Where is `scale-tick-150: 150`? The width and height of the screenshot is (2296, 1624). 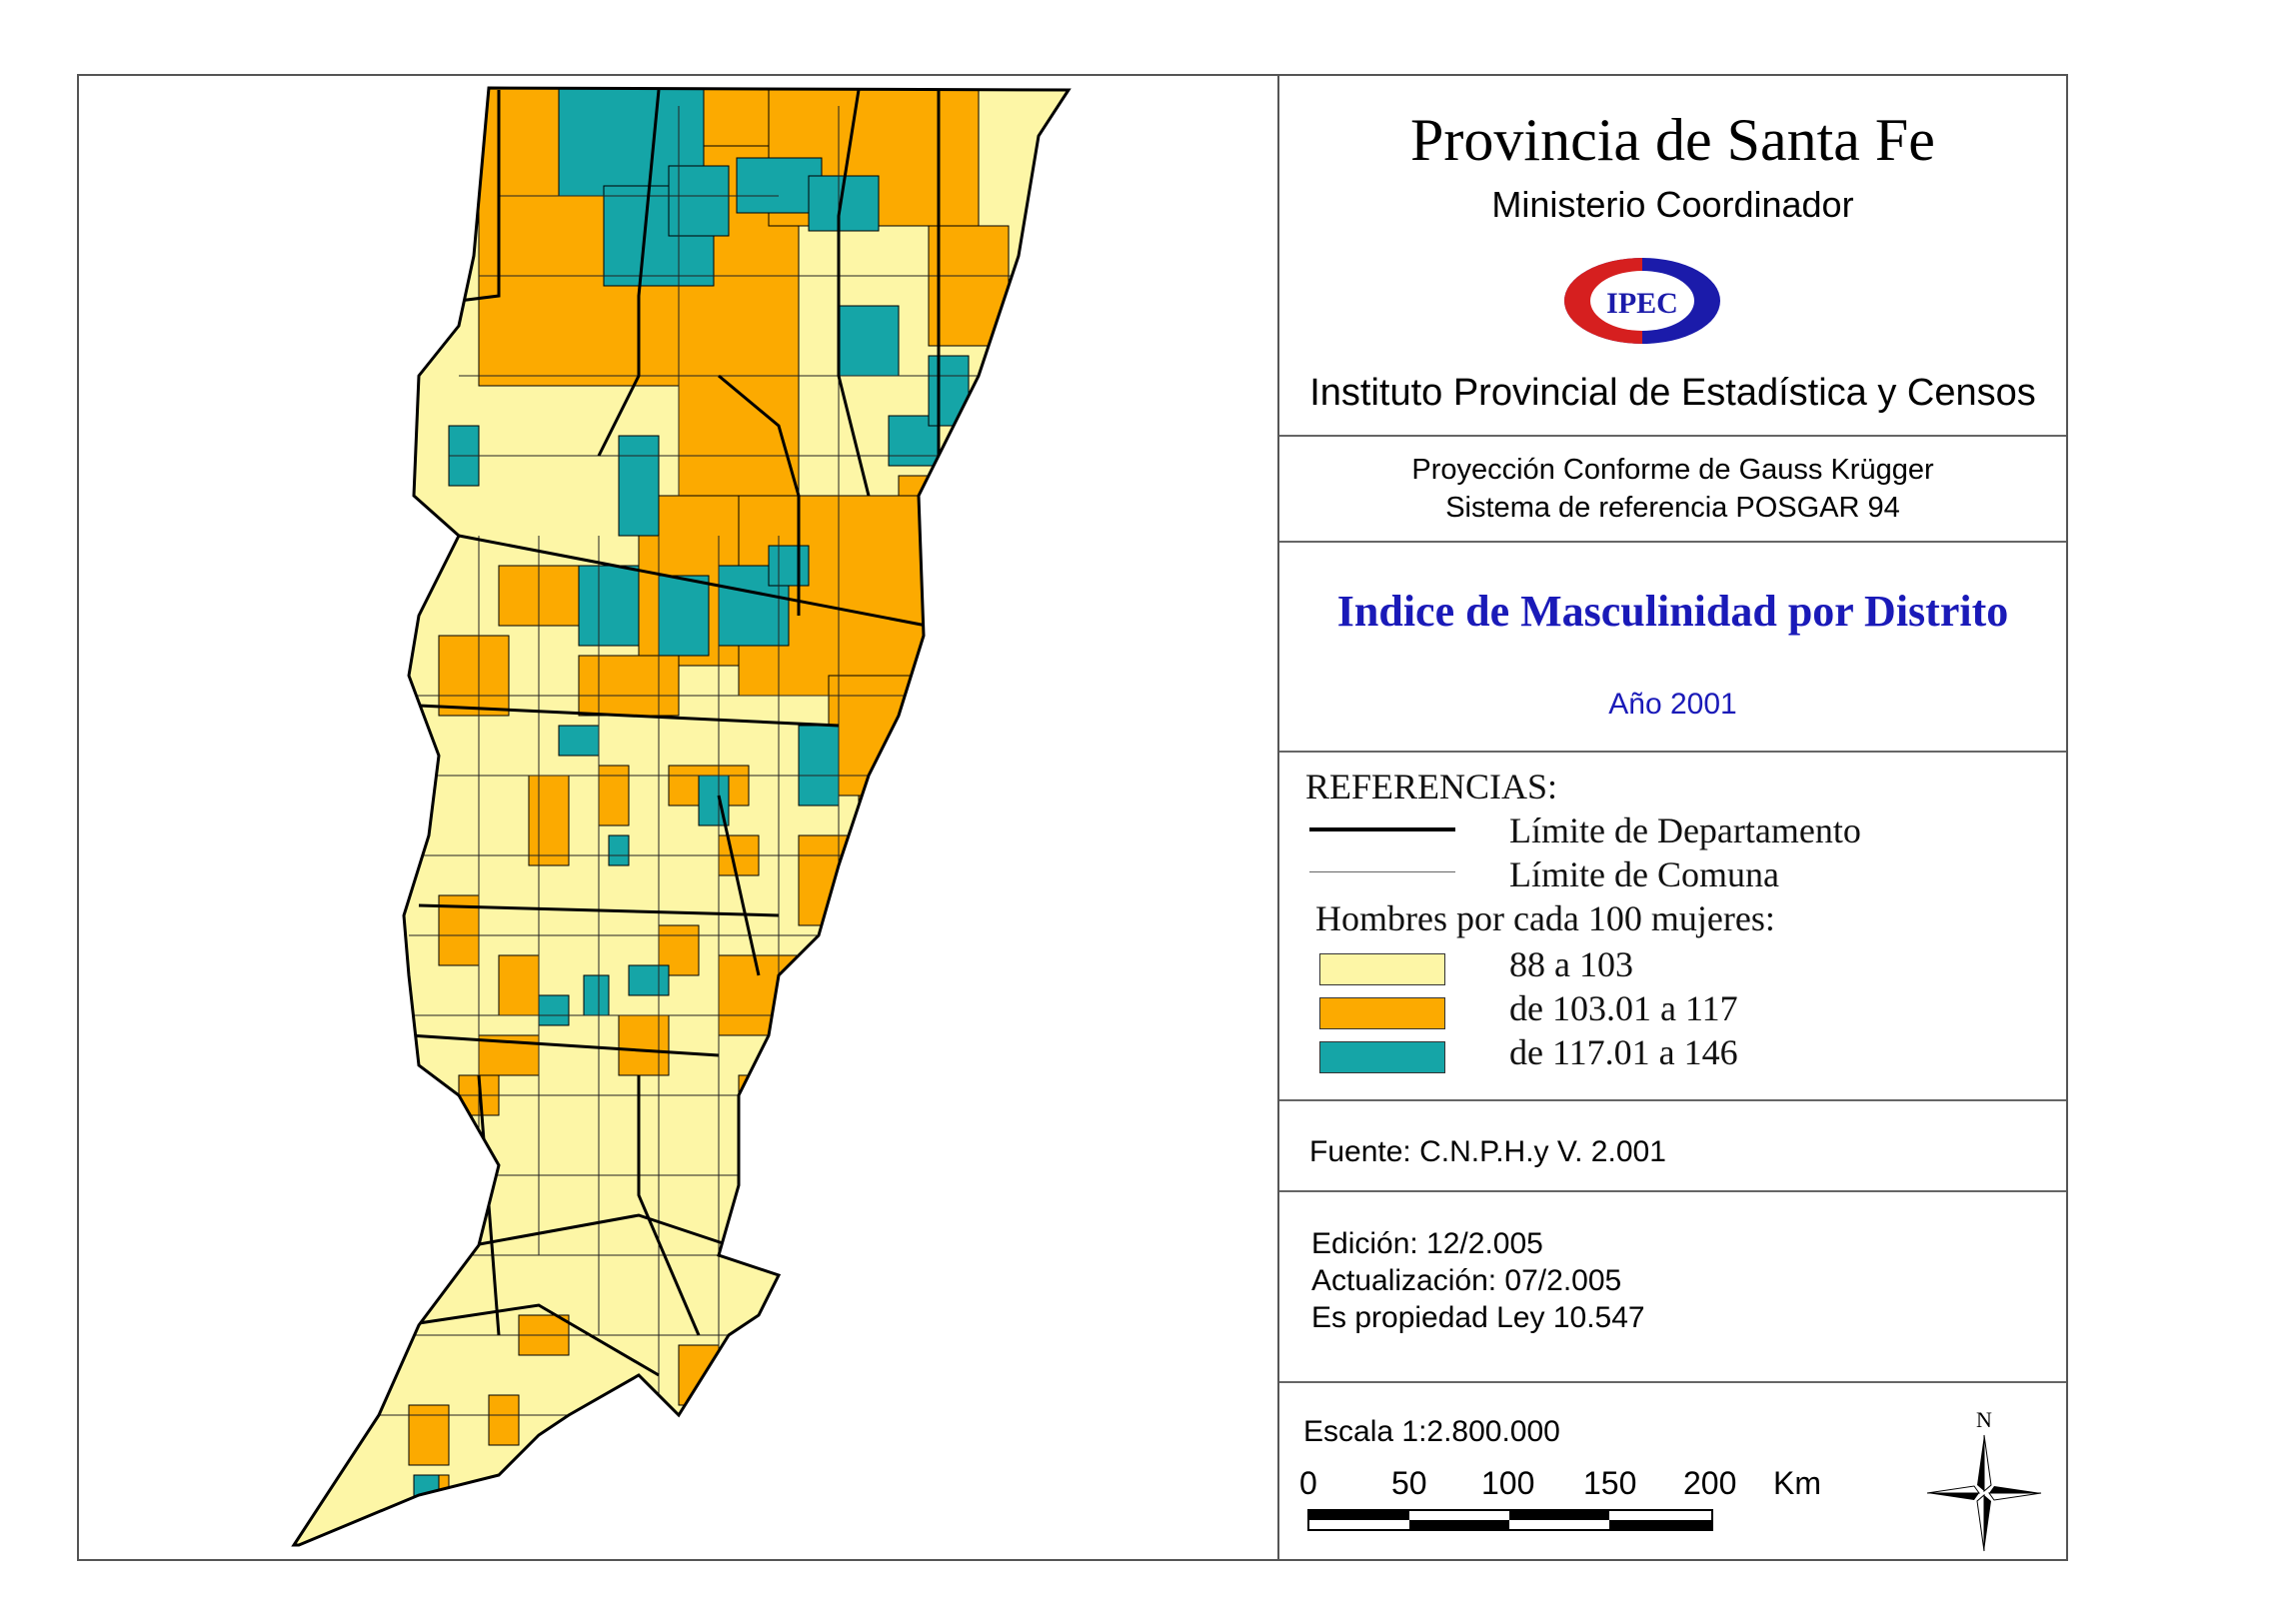 scale-tick-150: 150 is located at coordinates (1610, 1483).